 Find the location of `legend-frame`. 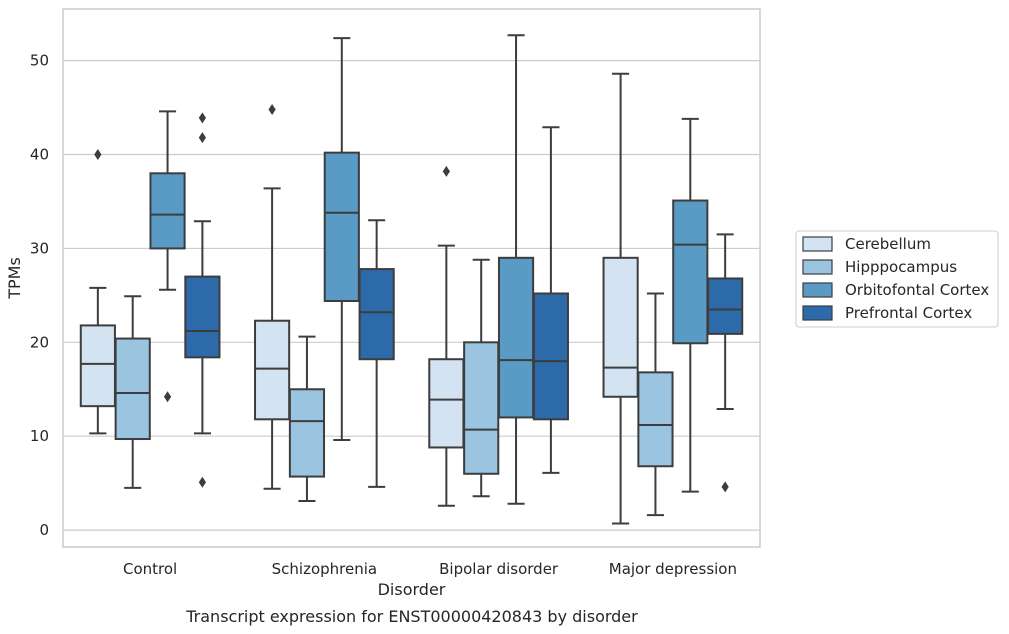

legend-frame is located at coordinates (897, 279).